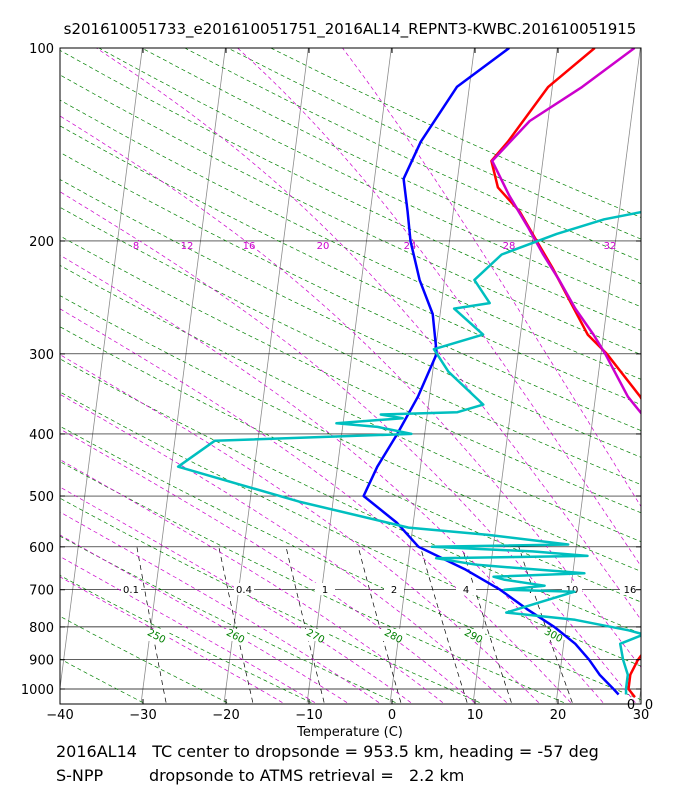 This screenshot has width=700, height=800. Describe the element at coordinates (308, 715) in the screenshot. I see `x-tick-label: −10` at that location.